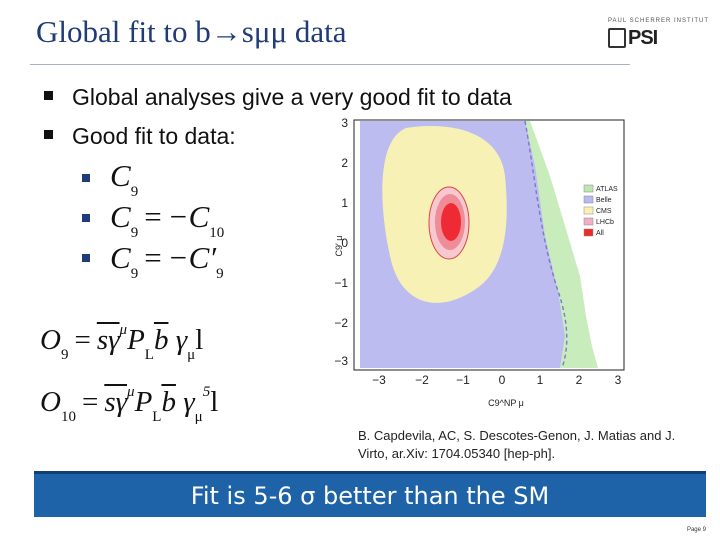 This screenshot has width=720, height=540. What do you see at coordinates (497, 380) in the screenshot?
I see `x-ticks: −3 −2 −1 0 1 2 3` at bounding box center [497, 380].